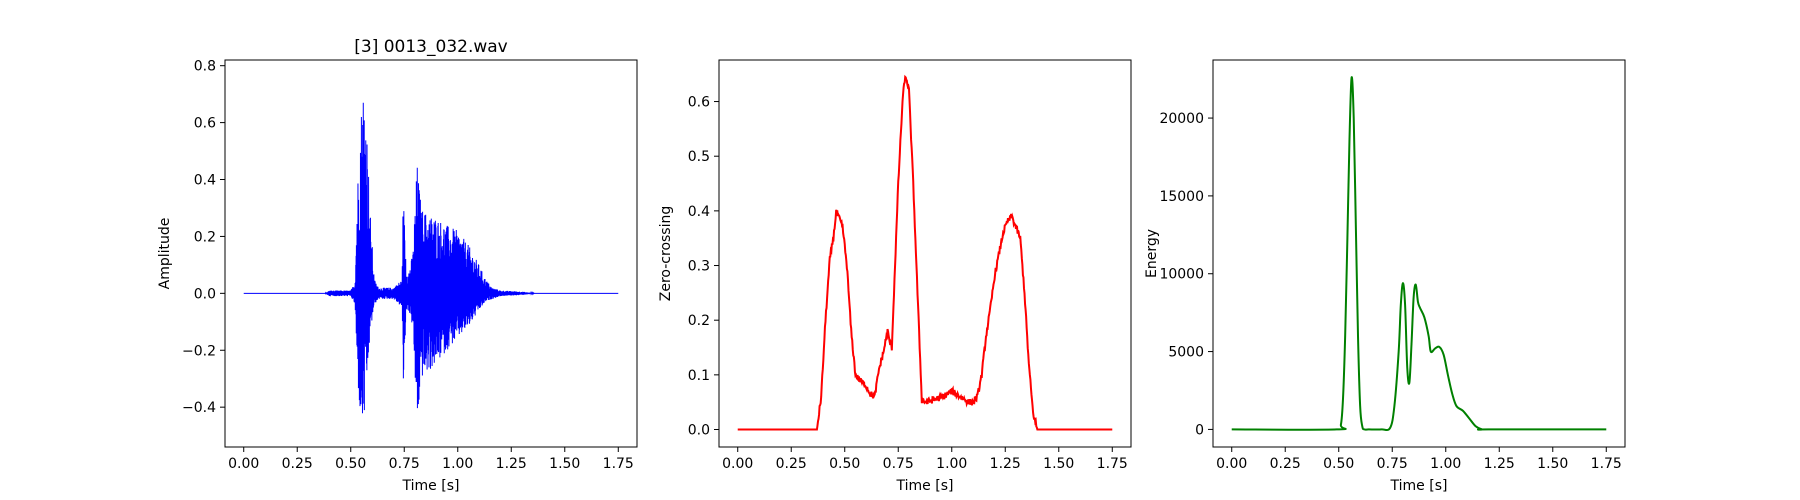  I want to click on y-tick-label: −0.2, so click(199, 351).